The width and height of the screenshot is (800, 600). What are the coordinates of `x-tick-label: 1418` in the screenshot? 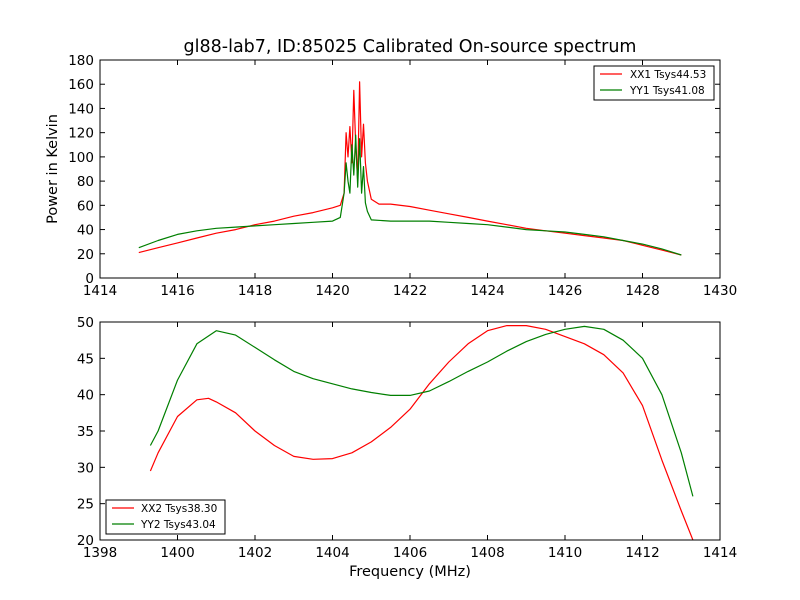 It's located at (255, 291).